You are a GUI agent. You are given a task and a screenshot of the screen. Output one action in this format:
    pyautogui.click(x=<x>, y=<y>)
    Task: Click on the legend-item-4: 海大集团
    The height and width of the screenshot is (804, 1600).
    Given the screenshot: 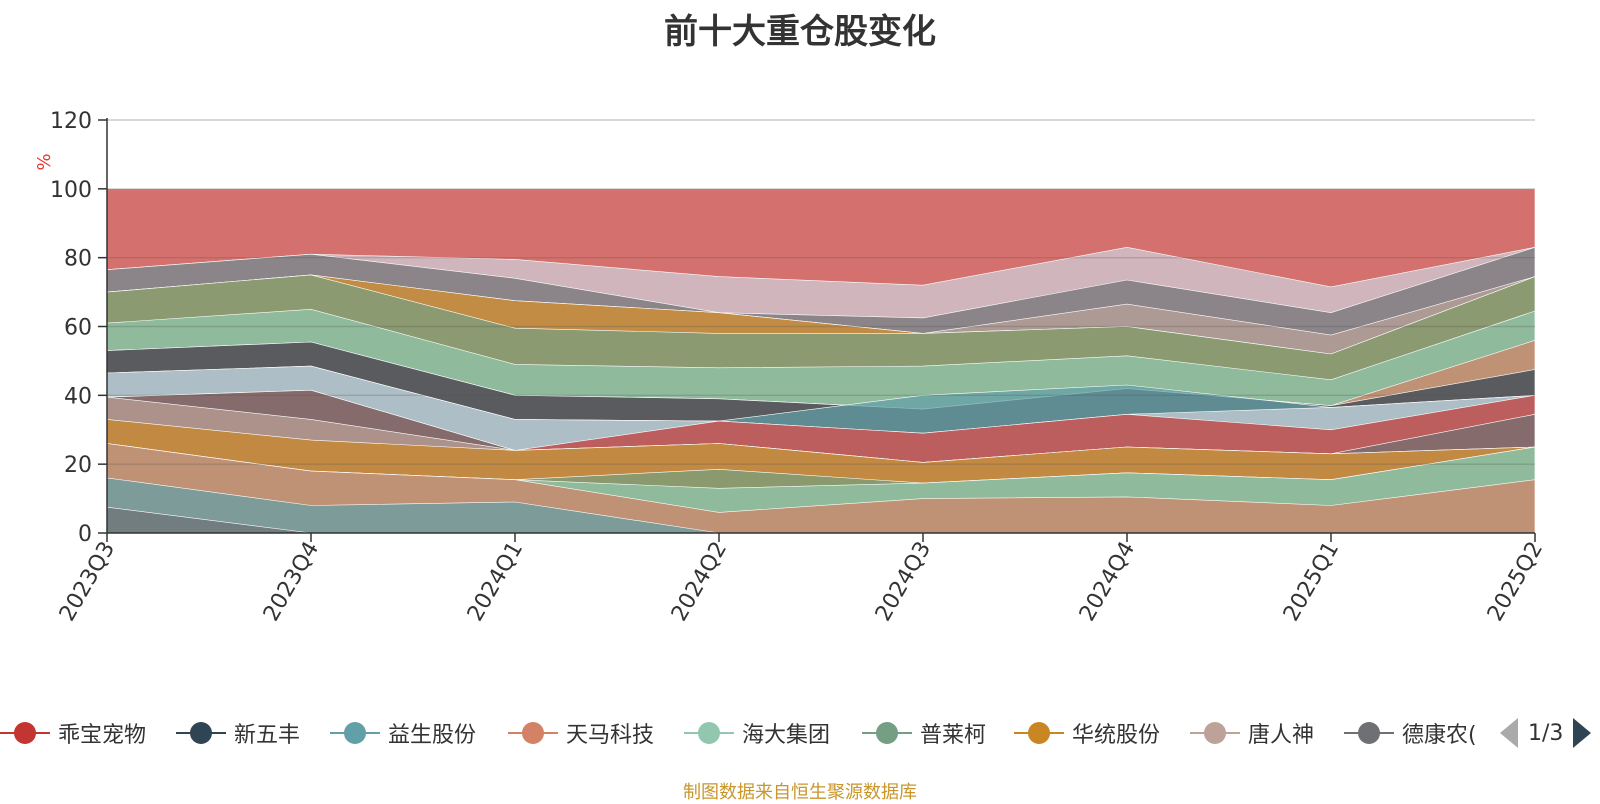 What is the action you would take?
    pyautogui.click(x=757, y=733)
    